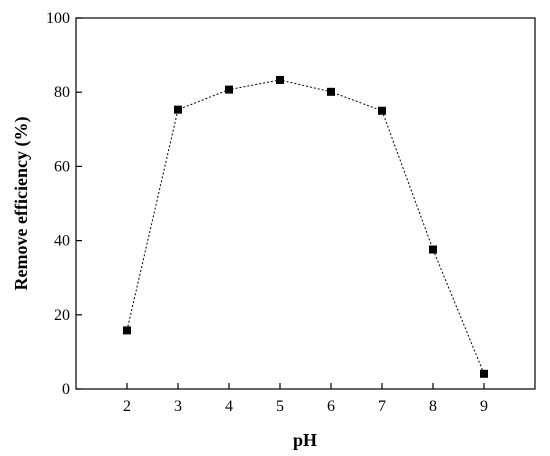 The height and width of the screenshot is (456, 550). What do you see at coordinates (484, 406) in the screenshot?
I see `x-tick-label: 9` at bounding box center [484, 406].